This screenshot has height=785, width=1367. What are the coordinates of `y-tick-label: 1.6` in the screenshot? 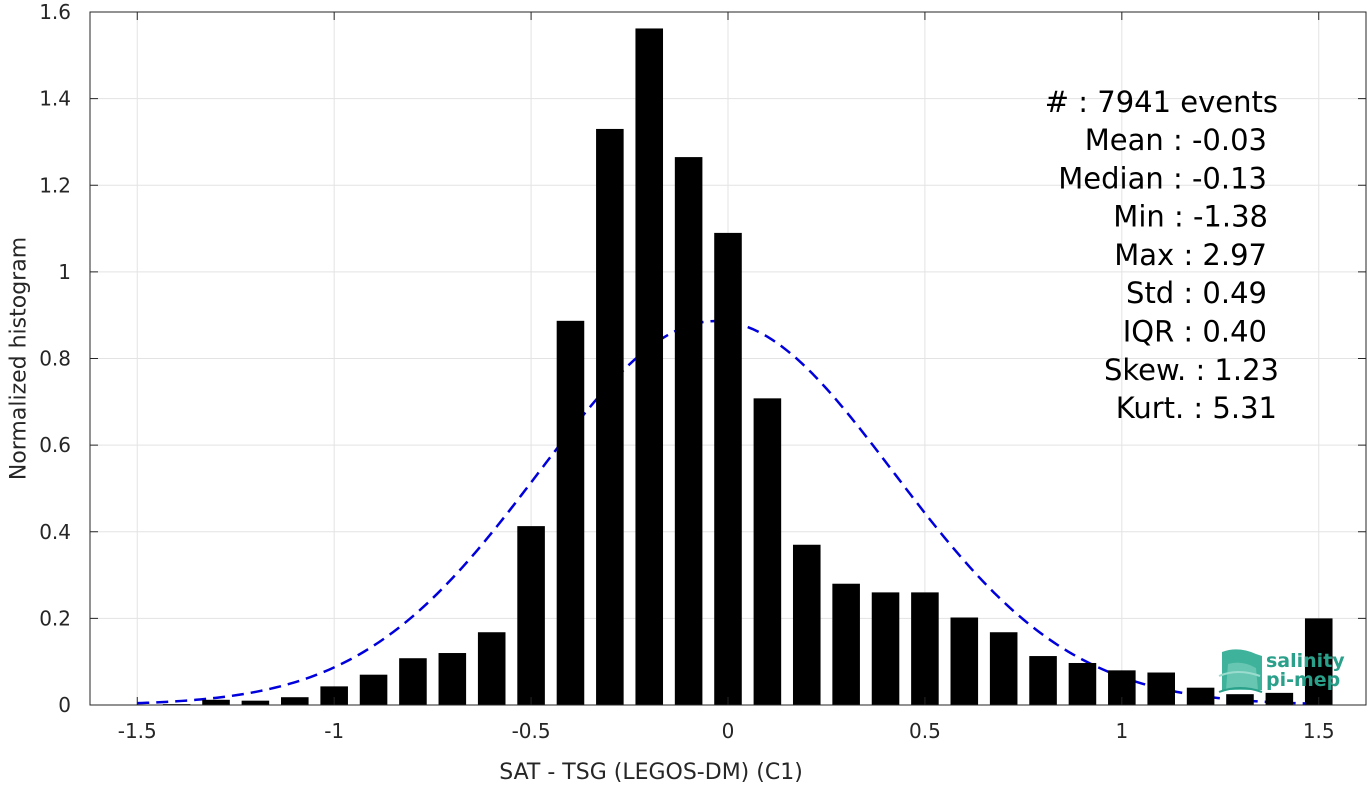 It's located at (55, 12).